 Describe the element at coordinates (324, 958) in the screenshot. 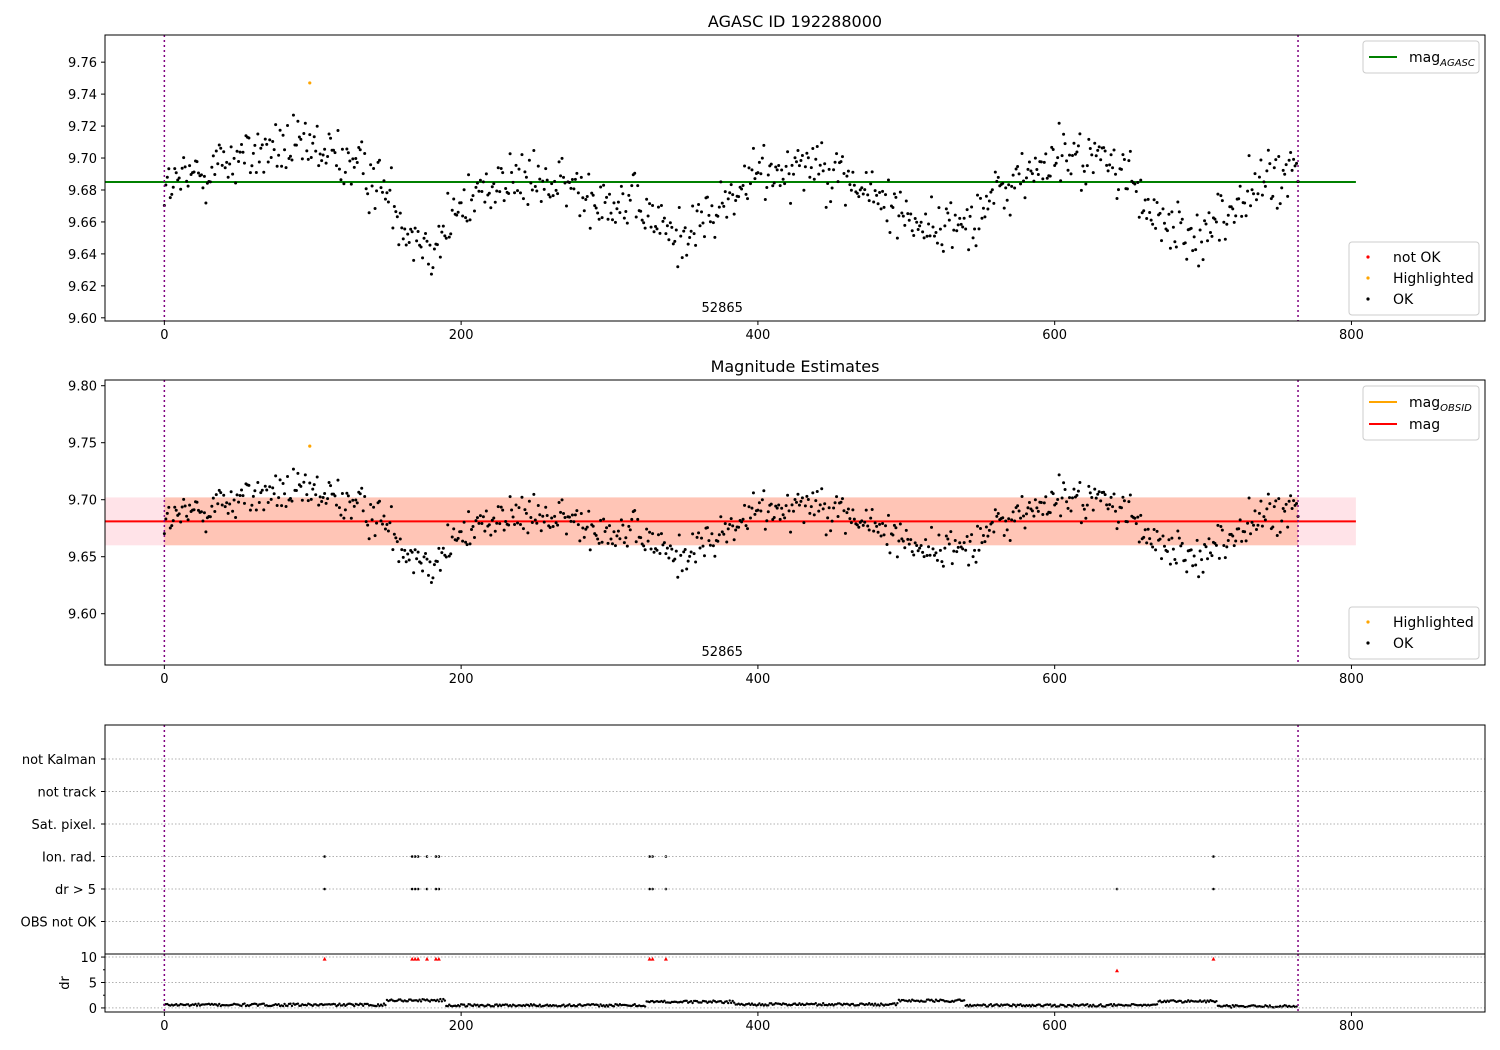

I see `dr-clipped-marker` at that location.